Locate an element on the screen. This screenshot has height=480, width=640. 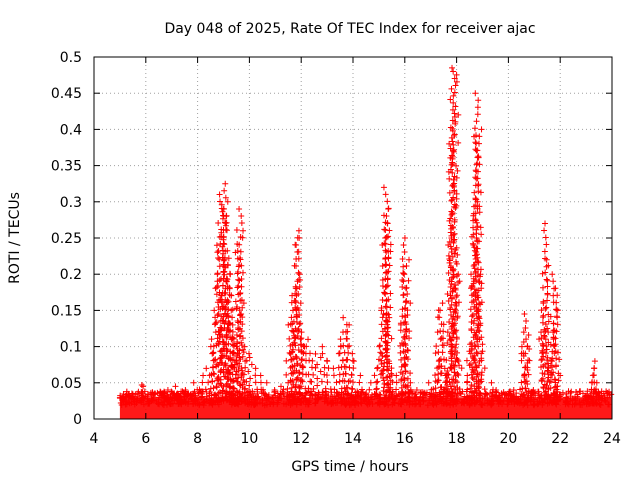
y-tick-label: 0.45 is located at coordinates (66, 94).